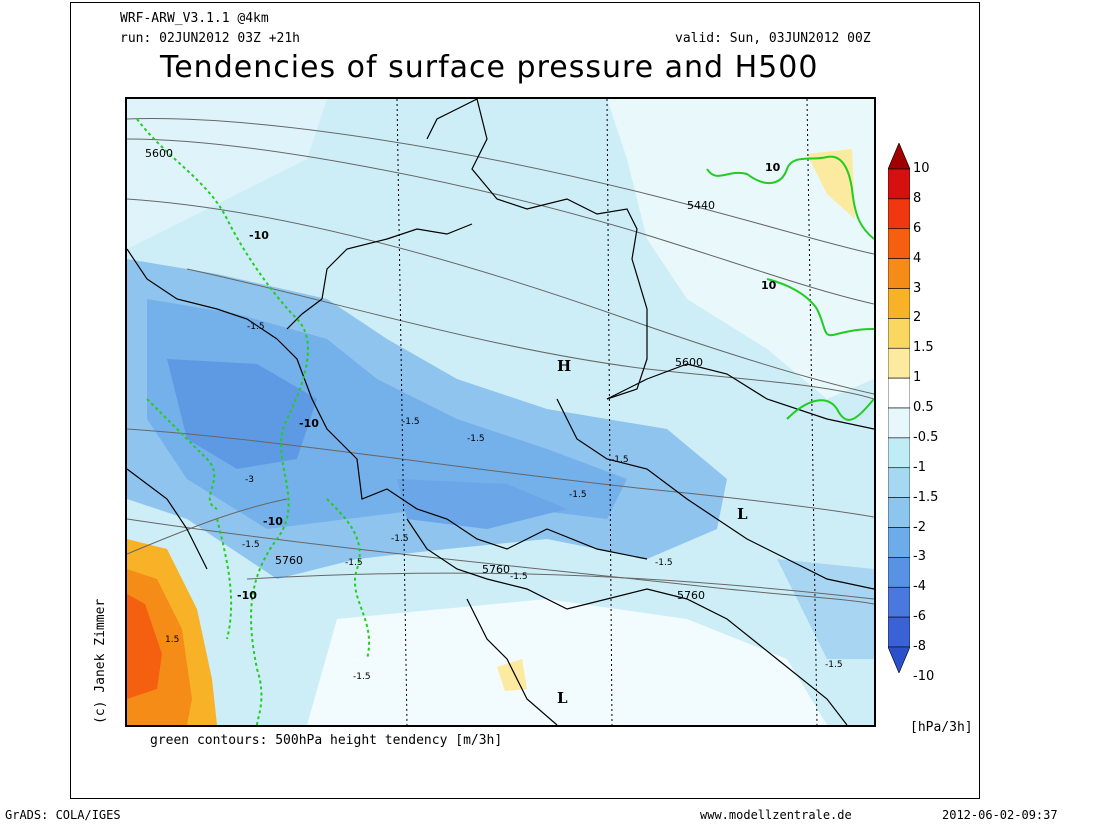  I want to click on valid-label: valid: Sun, 03JUN2012 00Z, so click(773, 38).